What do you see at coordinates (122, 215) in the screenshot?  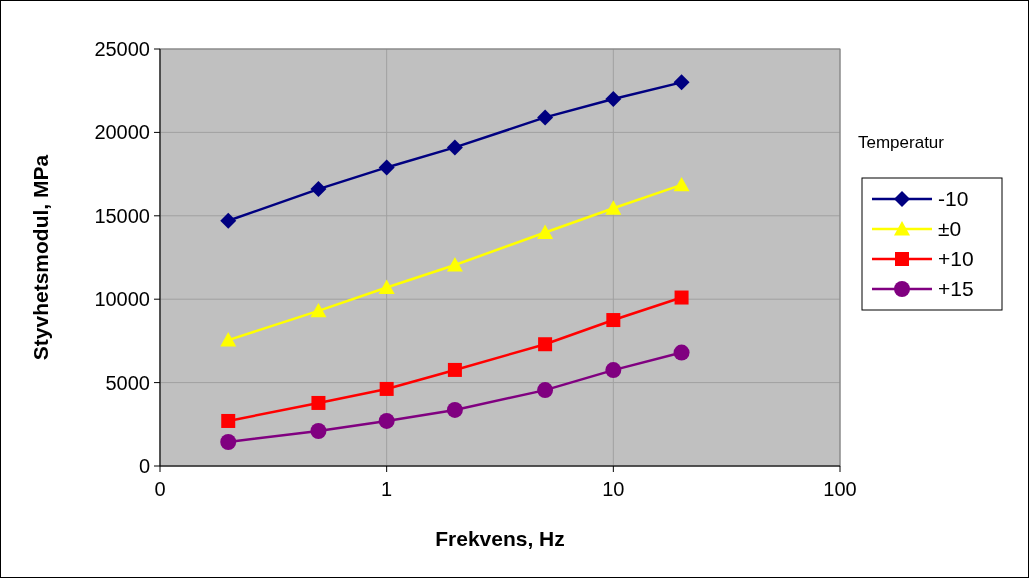 I see `y-tick-label: 15000` at bounding box center [122, 215].